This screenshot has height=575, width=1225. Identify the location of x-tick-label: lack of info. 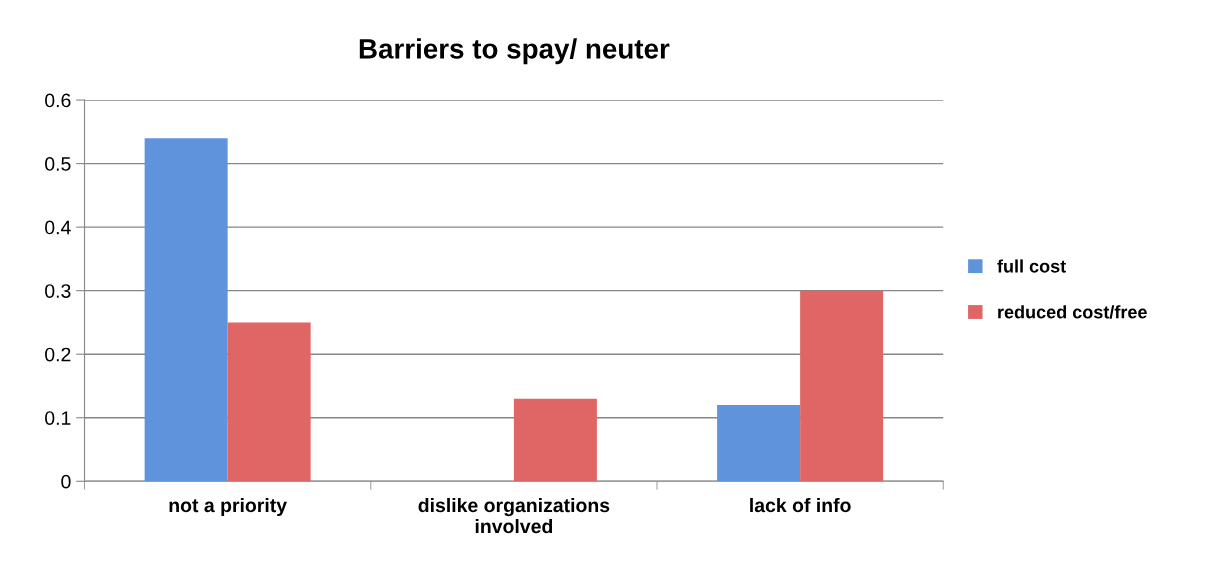
(800, 505).